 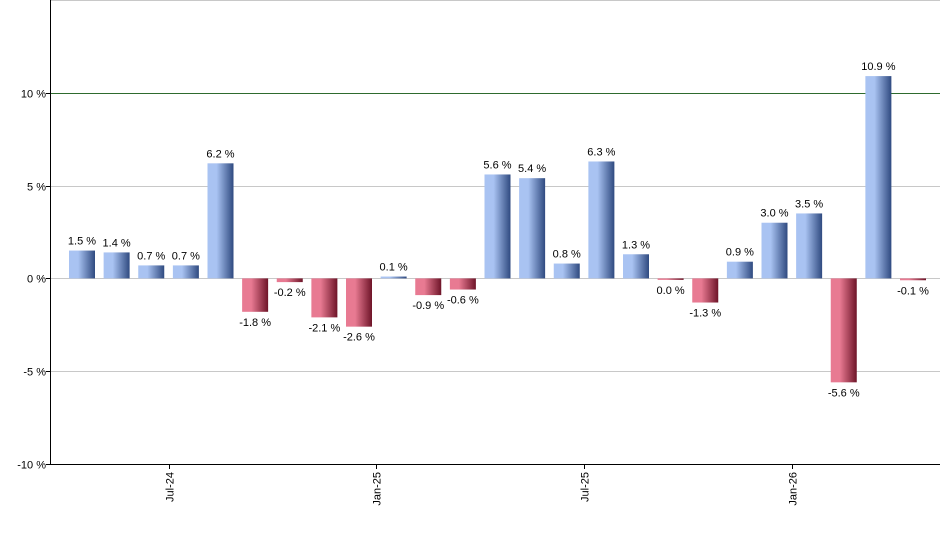 What do you see at coordinates (36, 188) in the screenshot?
I see `y-tick-label: 5 %` at bounding box center [36, 188].